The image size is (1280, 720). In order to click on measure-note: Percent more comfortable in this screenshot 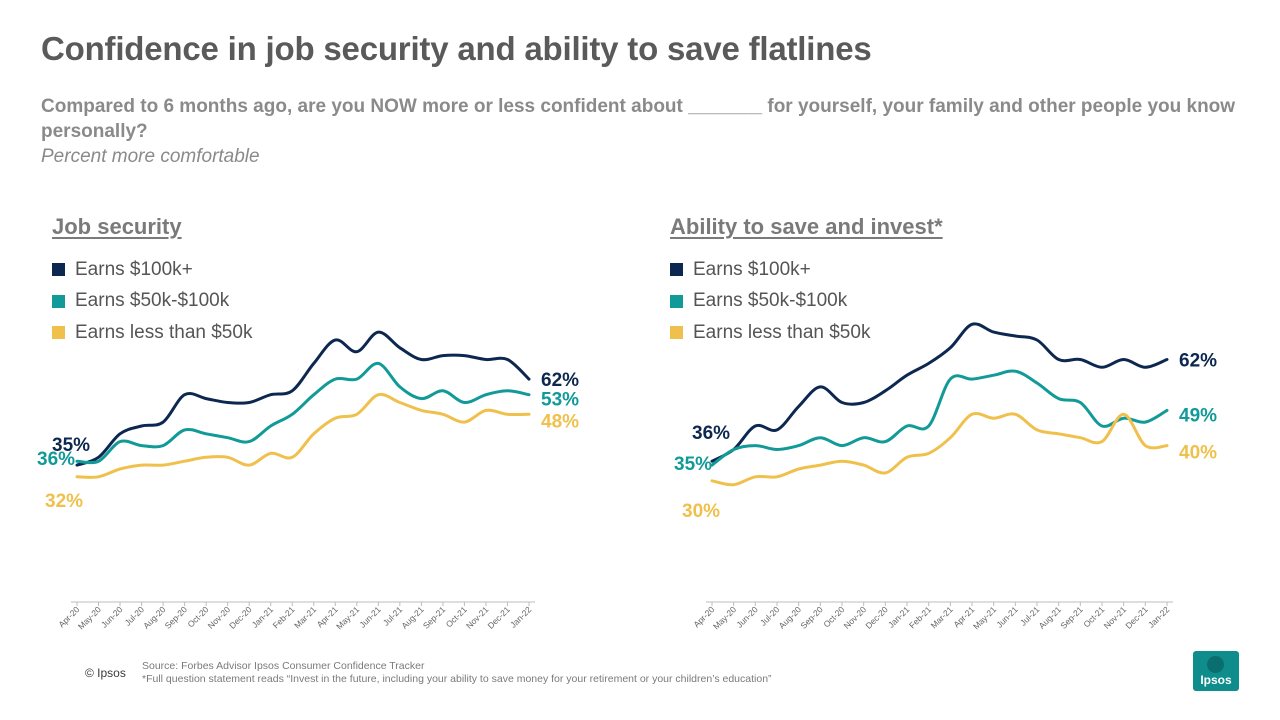, I will do `click(150, 156)`.